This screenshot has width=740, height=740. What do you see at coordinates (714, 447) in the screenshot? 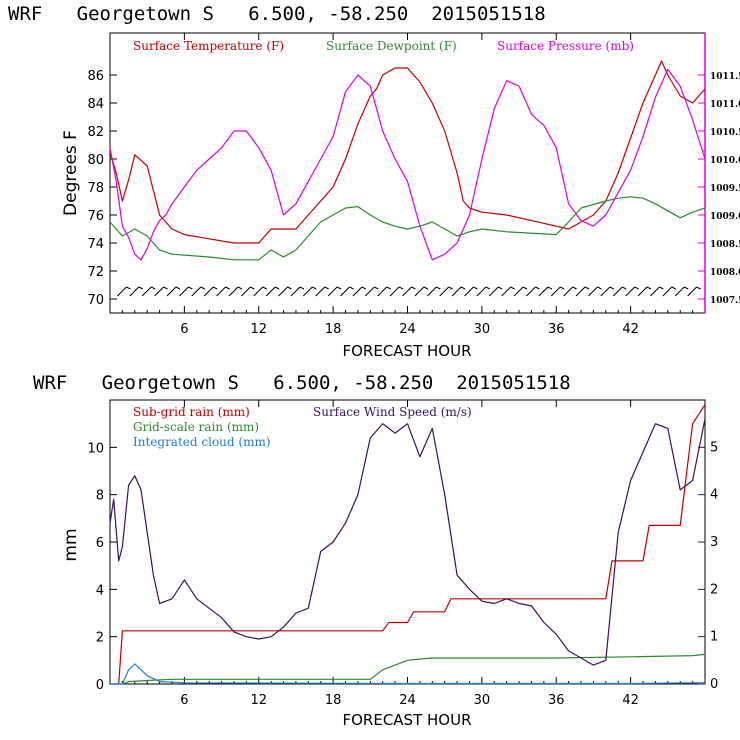
I see `panel2-y2tick-label: 5` at bounding box center [714, 447].